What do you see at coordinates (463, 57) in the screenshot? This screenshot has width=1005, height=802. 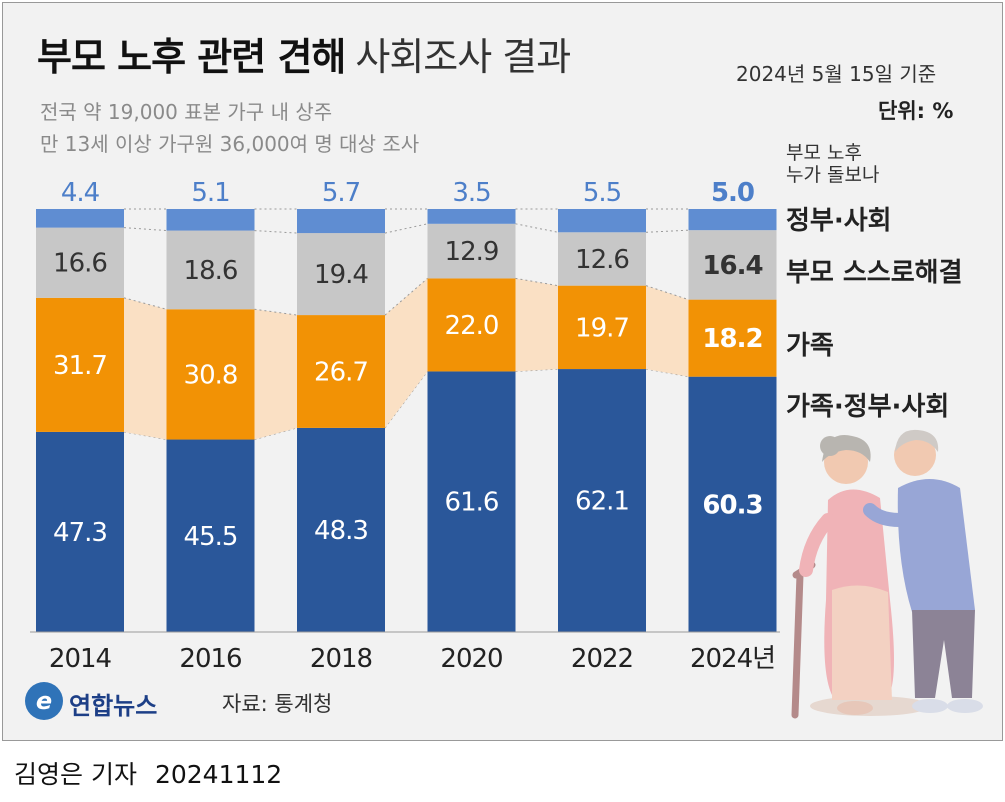 I see `title-light: 사회조사 결과` at bounding box center [463, 57].